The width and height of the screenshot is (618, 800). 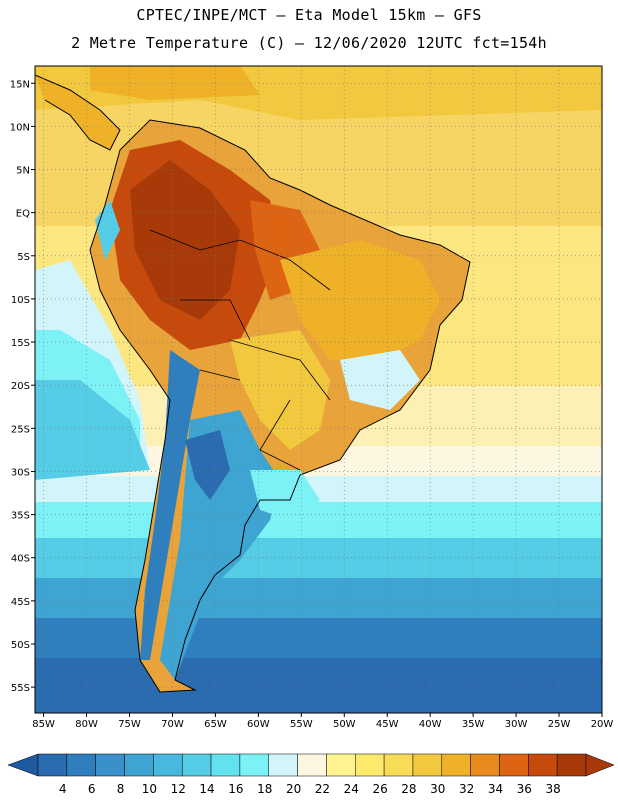 I want to click on map-title-line-1: CPTEC/INPE/MCT – Eta Model 15km – GFS, so click(x=309, y=15).